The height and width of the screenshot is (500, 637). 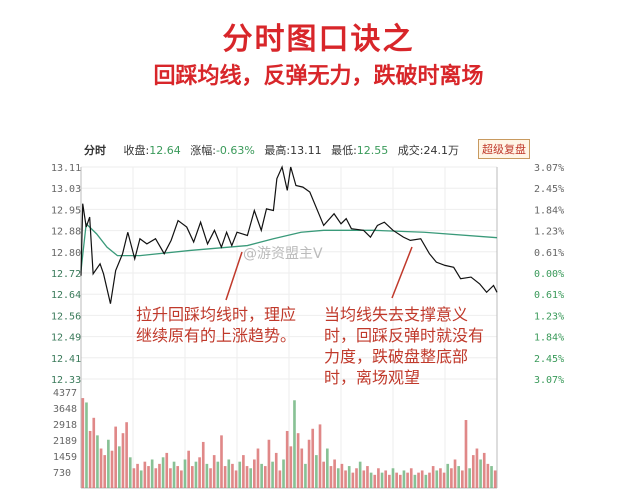 What do you see at coordinates (549, 274) in the screenshot?
I see `y2-tick-label: 0.00%` at bounding box center [549, 274].